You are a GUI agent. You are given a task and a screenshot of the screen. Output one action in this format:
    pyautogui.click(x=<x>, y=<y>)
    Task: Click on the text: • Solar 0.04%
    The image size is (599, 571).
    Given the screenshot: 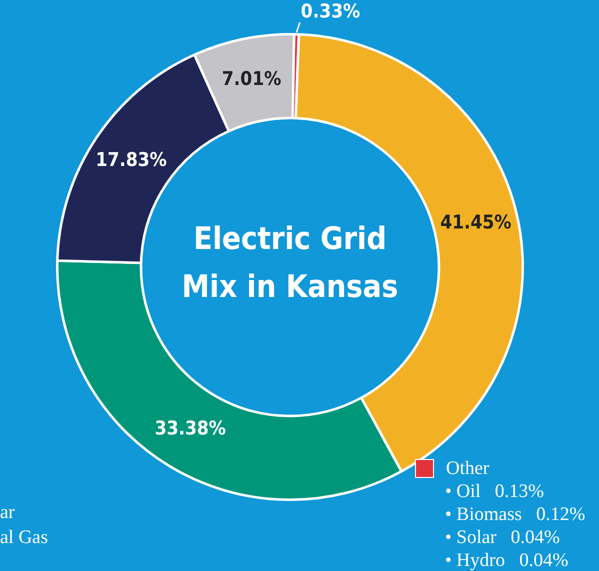 What is the action you would take?
    pyautogui.click(x=502, y=538)
    